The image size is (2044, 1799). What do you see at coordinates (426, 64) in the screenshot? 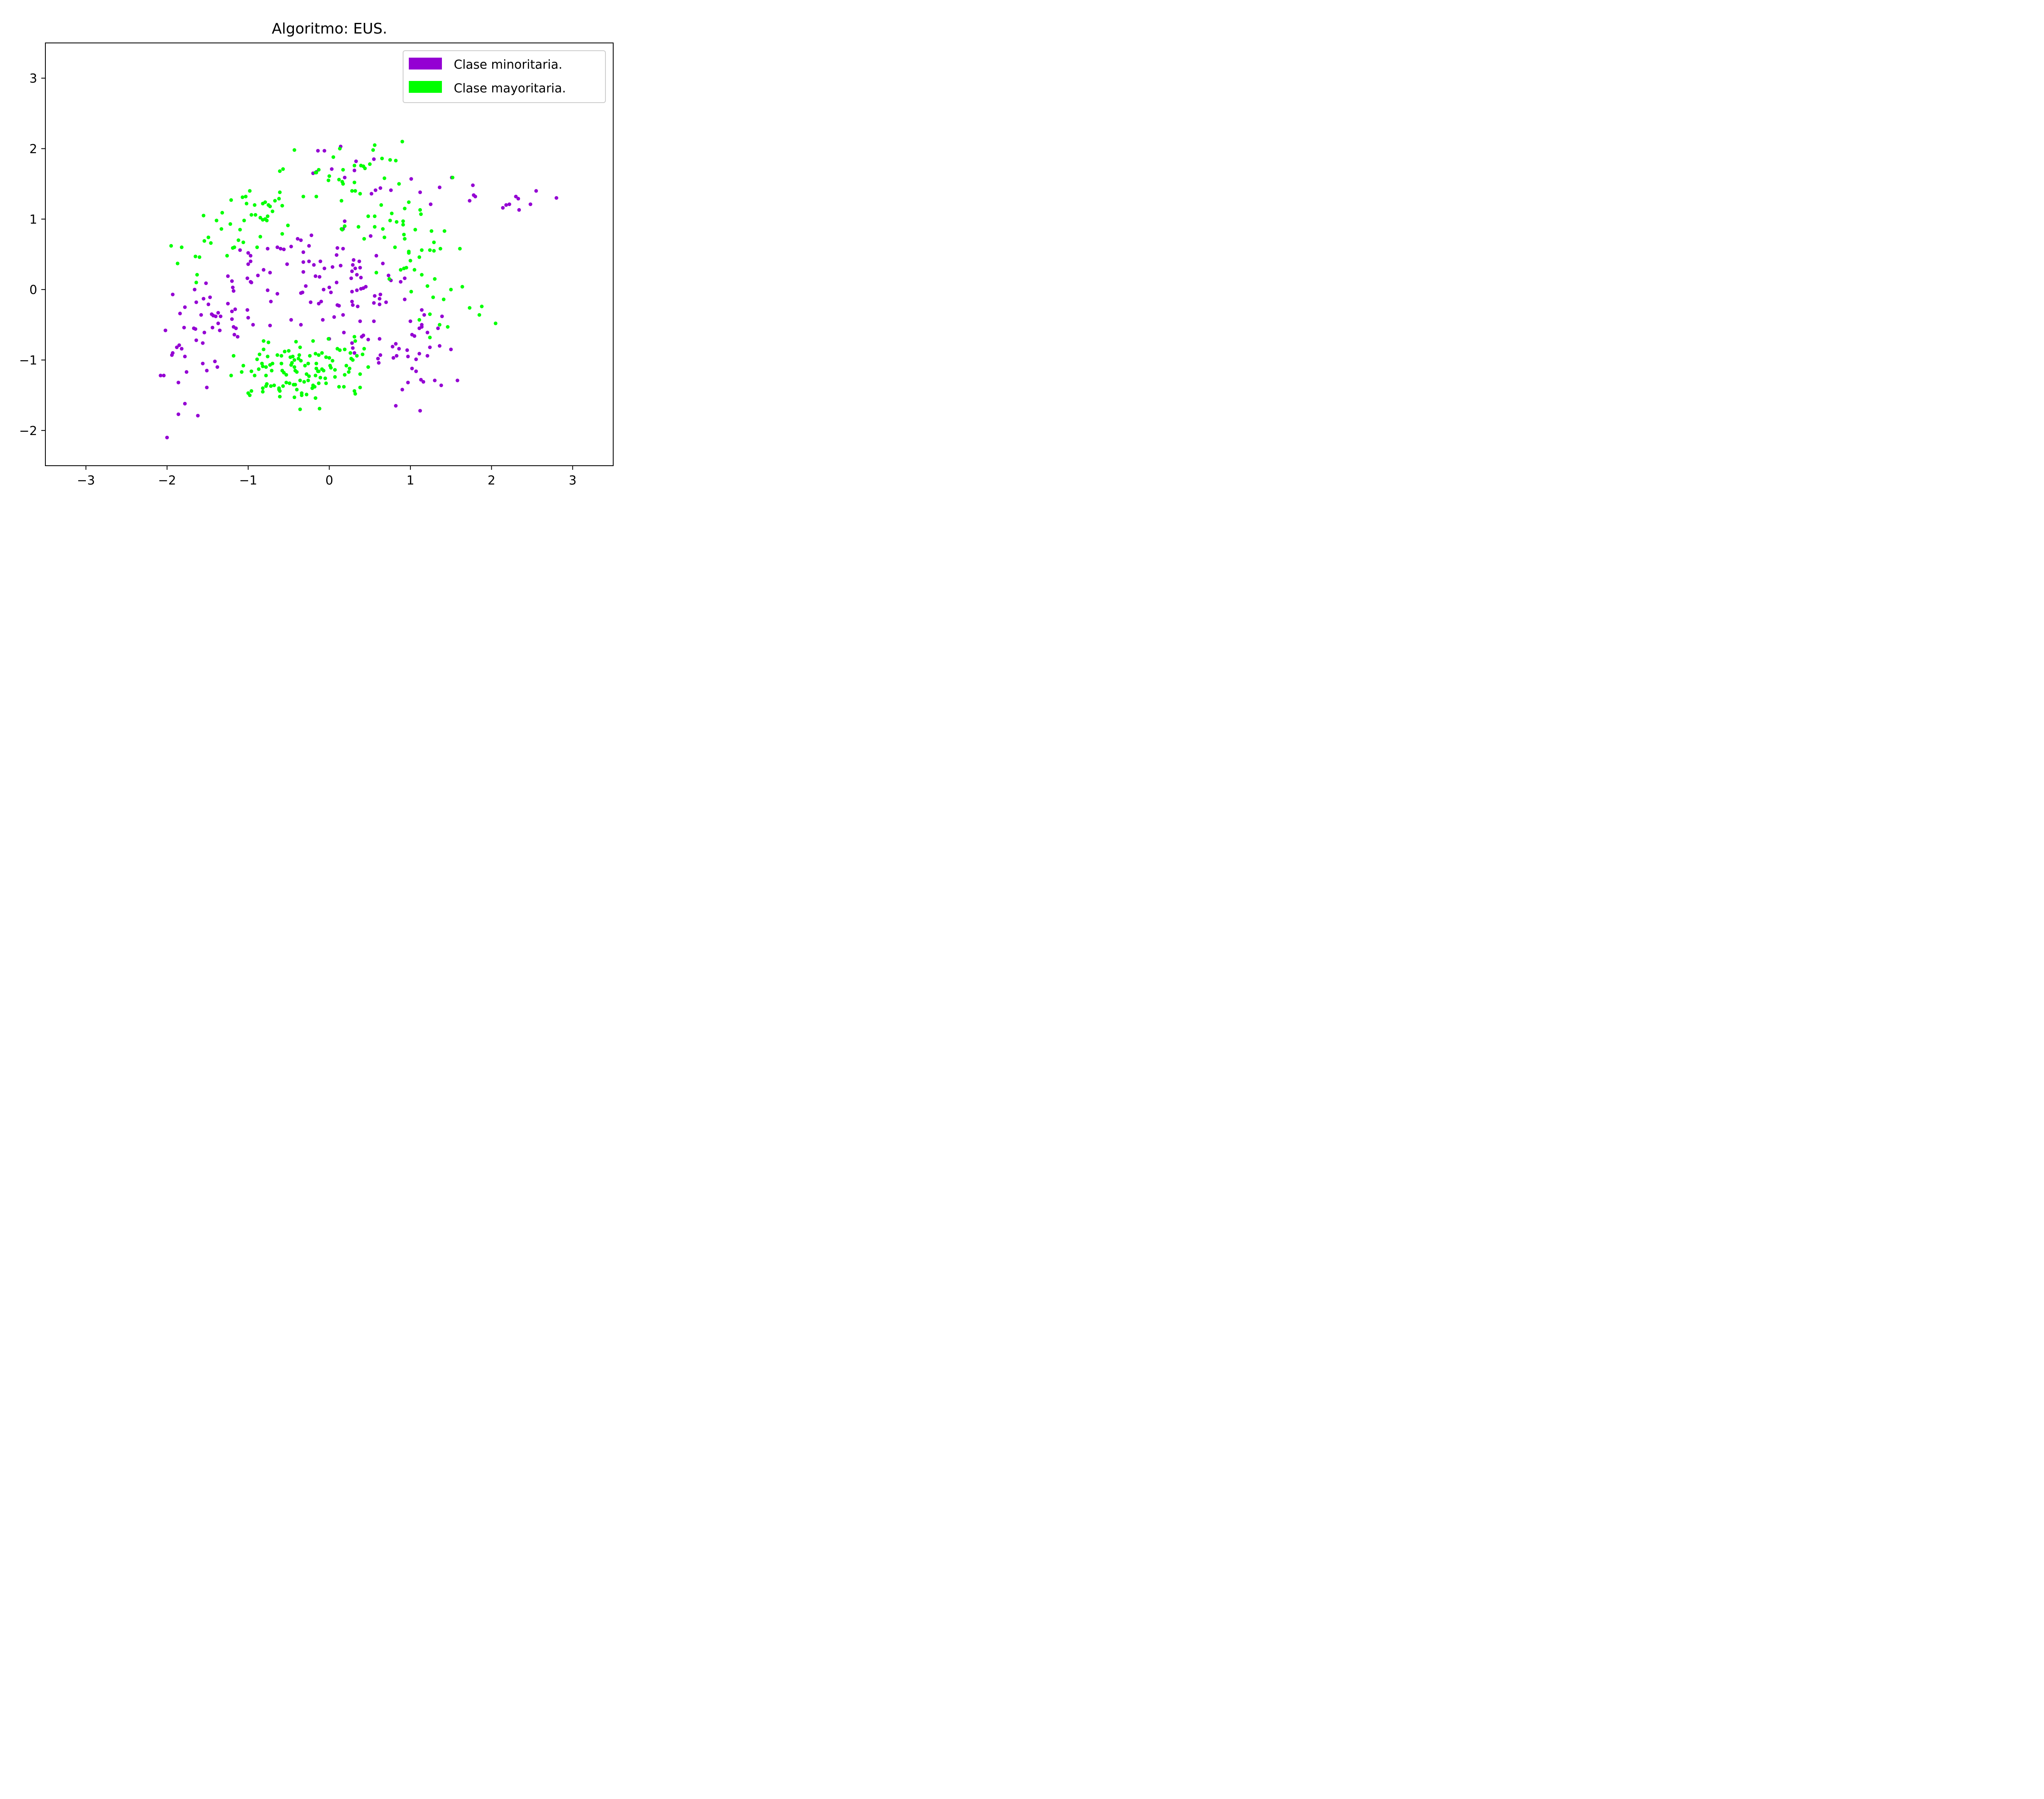
I see `legend-swatch-minority` at bounding box center [426, 64].